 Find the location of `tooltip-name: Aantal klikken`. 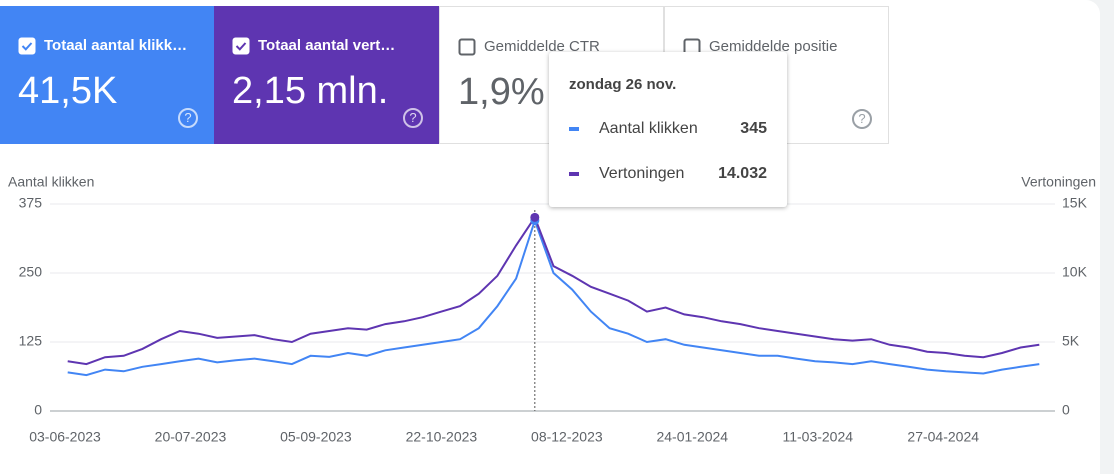

tooltip-name: Aantal klikken is located at coordinates (648, 128).